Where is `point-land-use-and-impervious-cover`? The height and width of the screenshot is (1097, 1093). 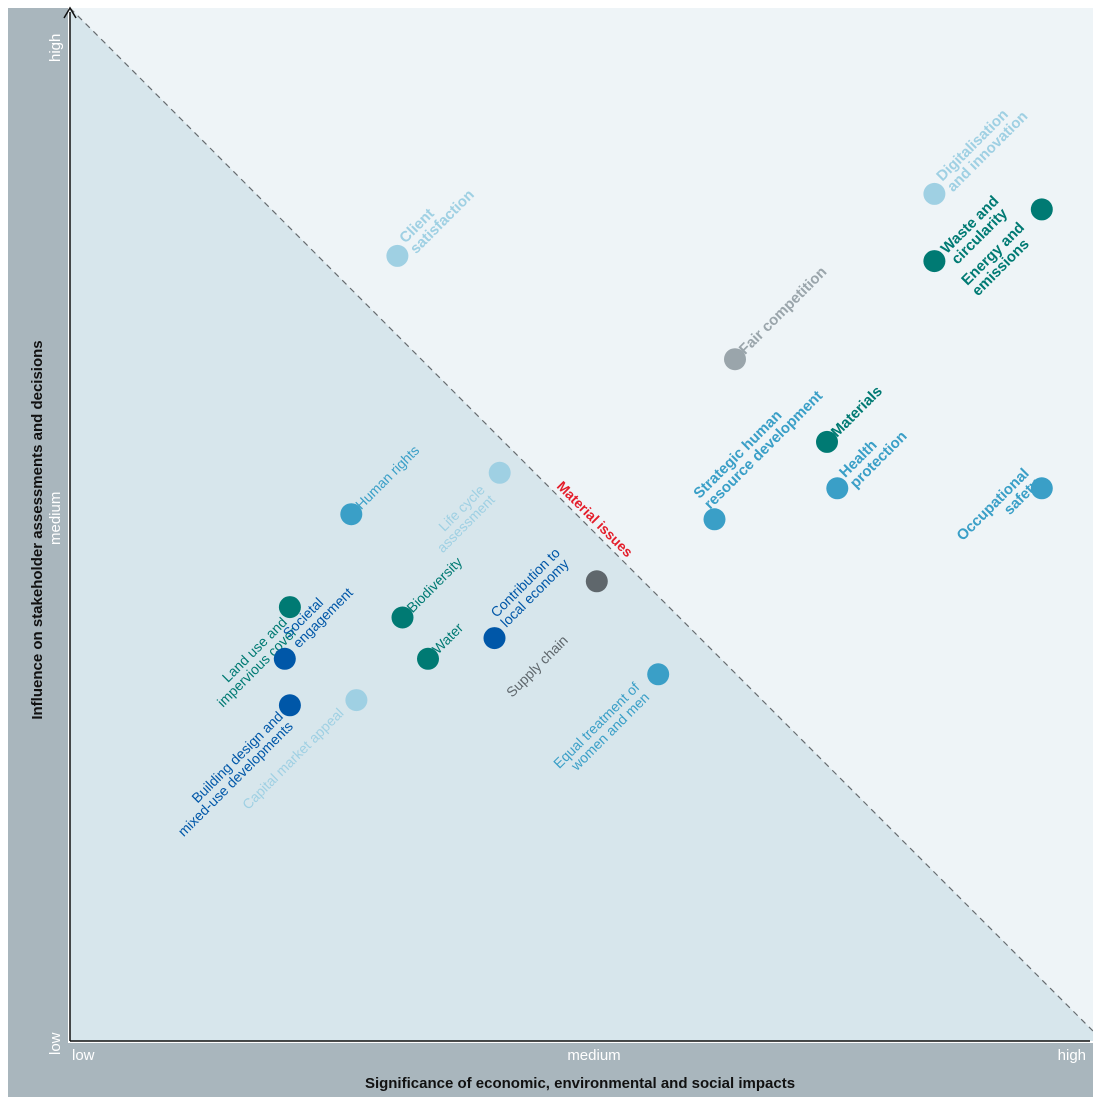
point-land-use-and-impervious-cover is located at coordinates (289, 607).